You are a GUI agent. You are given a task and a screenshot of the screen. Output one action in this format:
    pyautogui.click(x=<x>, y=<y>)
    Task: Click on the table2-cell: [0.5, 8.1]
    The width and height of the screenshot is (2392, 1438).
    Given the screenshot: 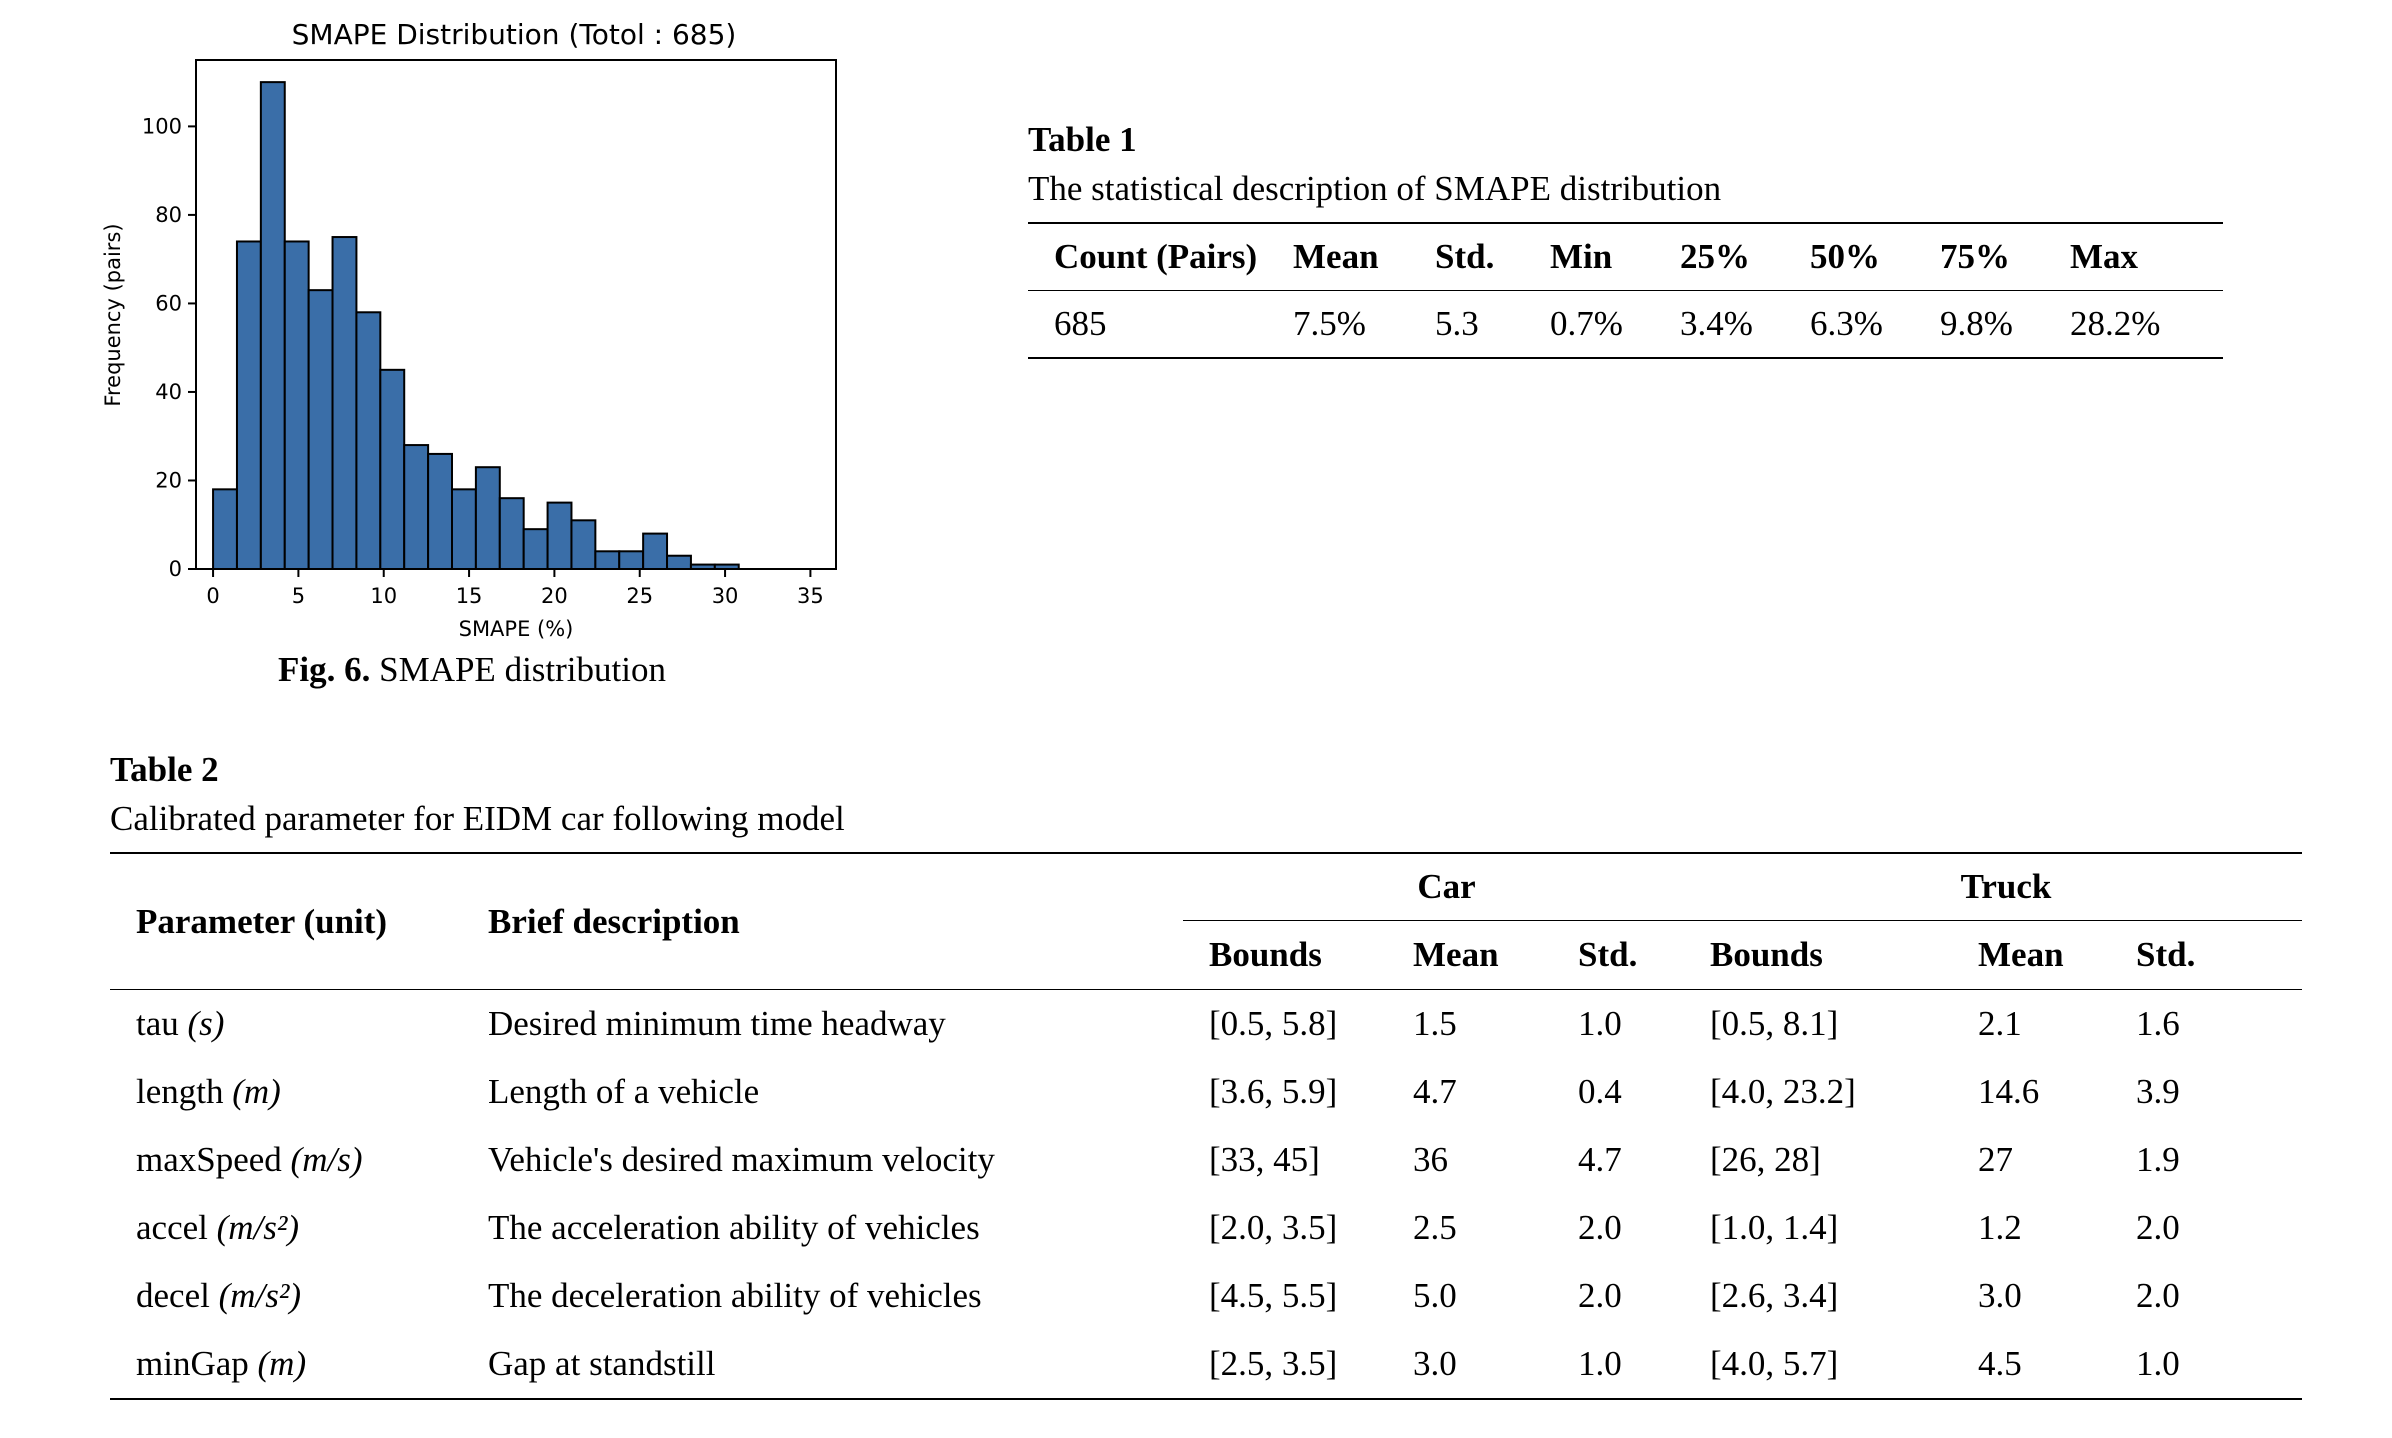 What is the action you would take?
    pyautogui.click(x=1774, y=1023)
    